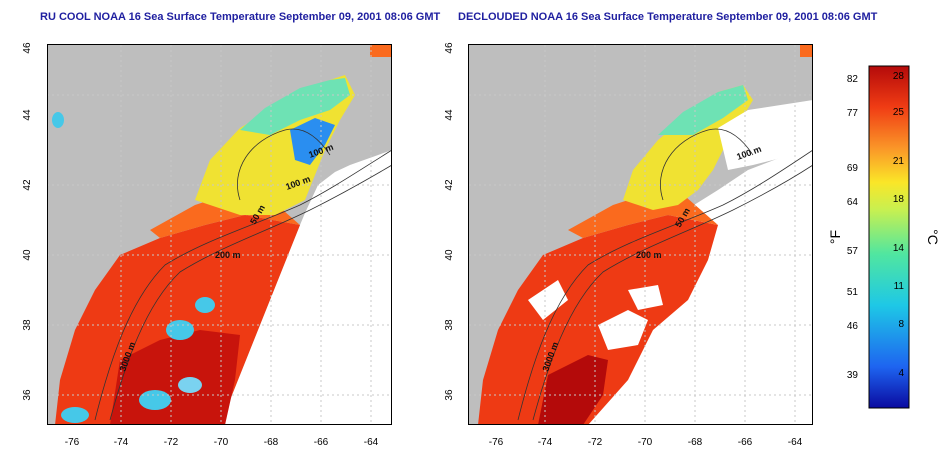 The height and width of the screenshot is (475, 950). Describe the element at coordinates (853, 326) in the screenshot. I see `f-tick-label: 46` at that location.